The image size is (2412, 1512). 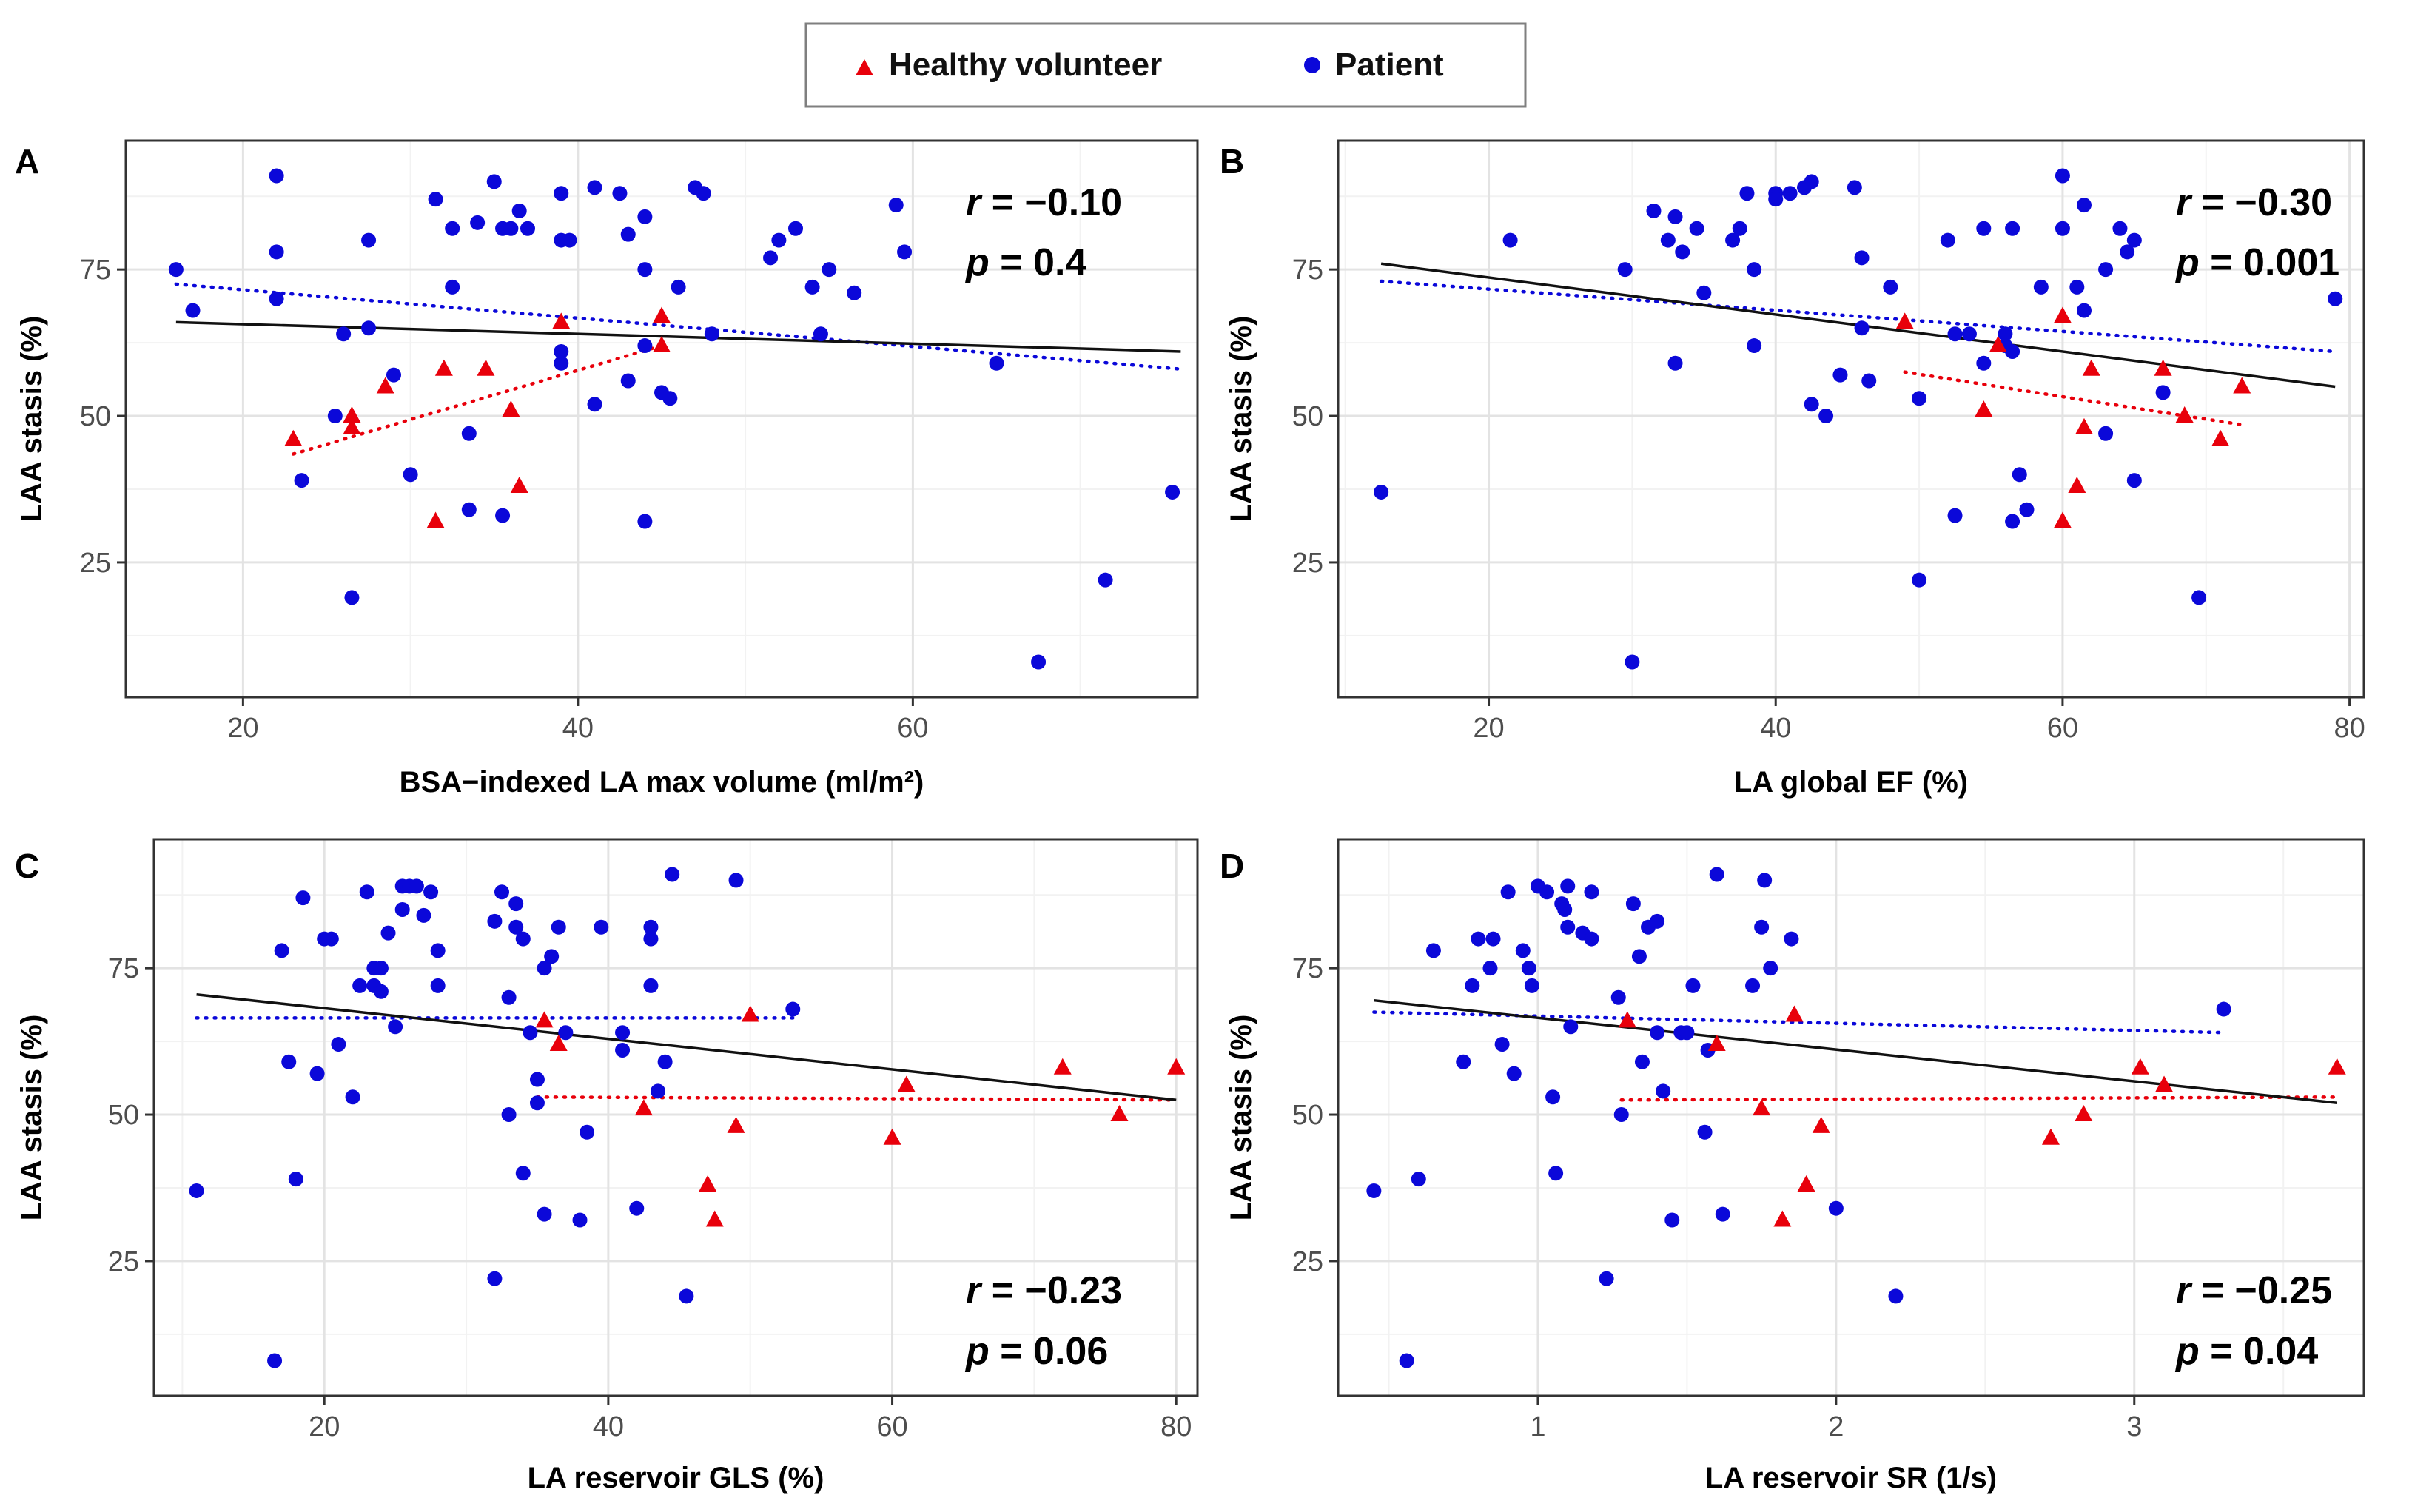 What do you see at coordinates (1312, 65) in the screenshot?
I see `legend-patient-marker` at bounding box center [1312, 65].